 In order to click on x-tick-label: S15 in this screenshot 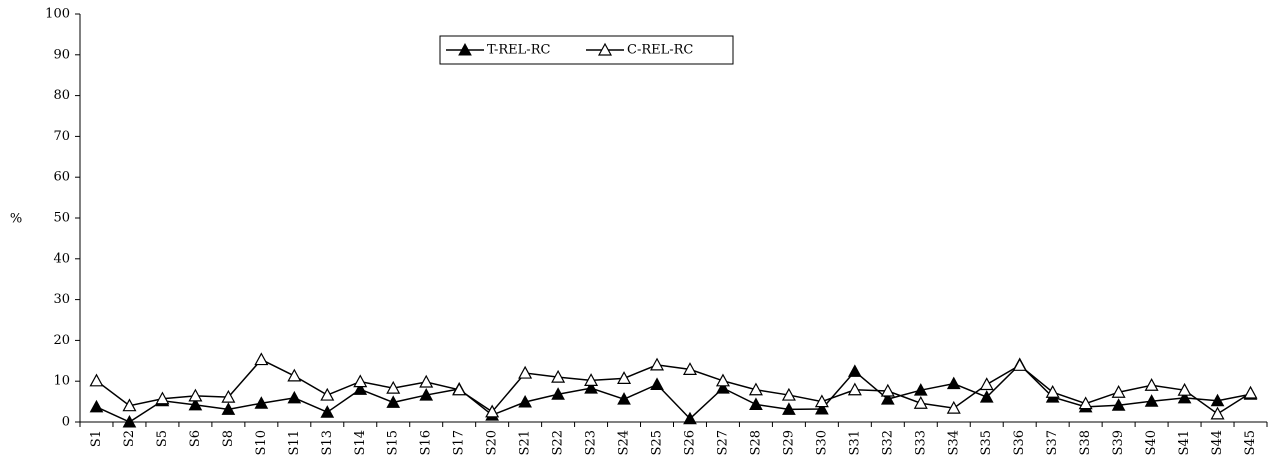, I will do `click(393, 442)`.